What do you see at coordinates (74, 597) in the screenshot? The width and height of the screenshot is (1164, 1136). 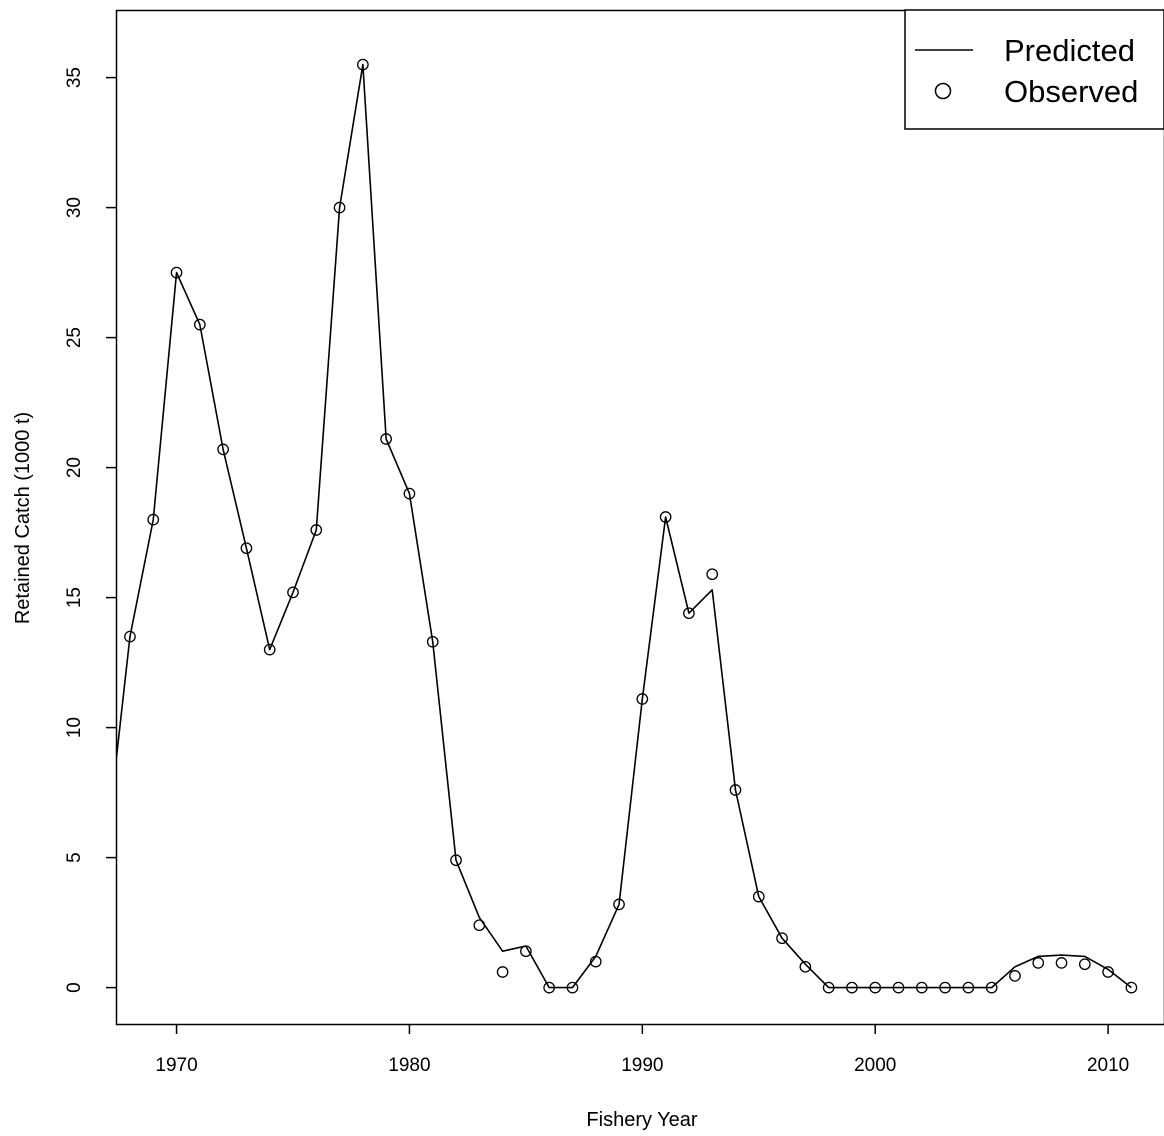 I see `y-tick-label: 15` at bounding box center [74, 597].